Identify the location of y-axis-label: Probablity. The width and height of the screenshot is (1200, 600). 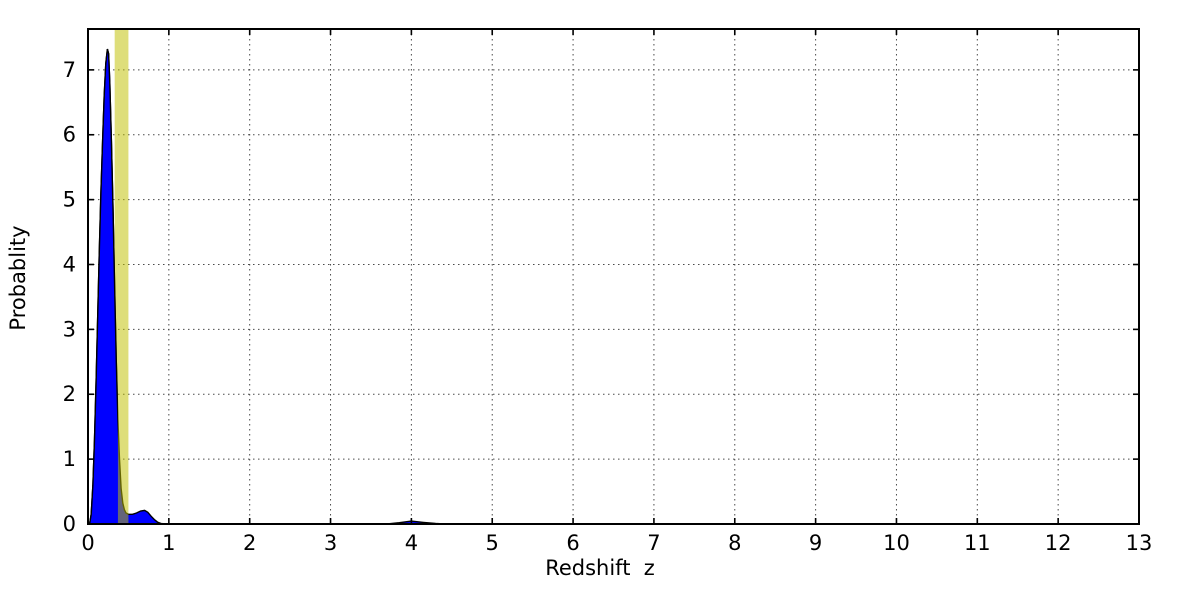
(18, 278).